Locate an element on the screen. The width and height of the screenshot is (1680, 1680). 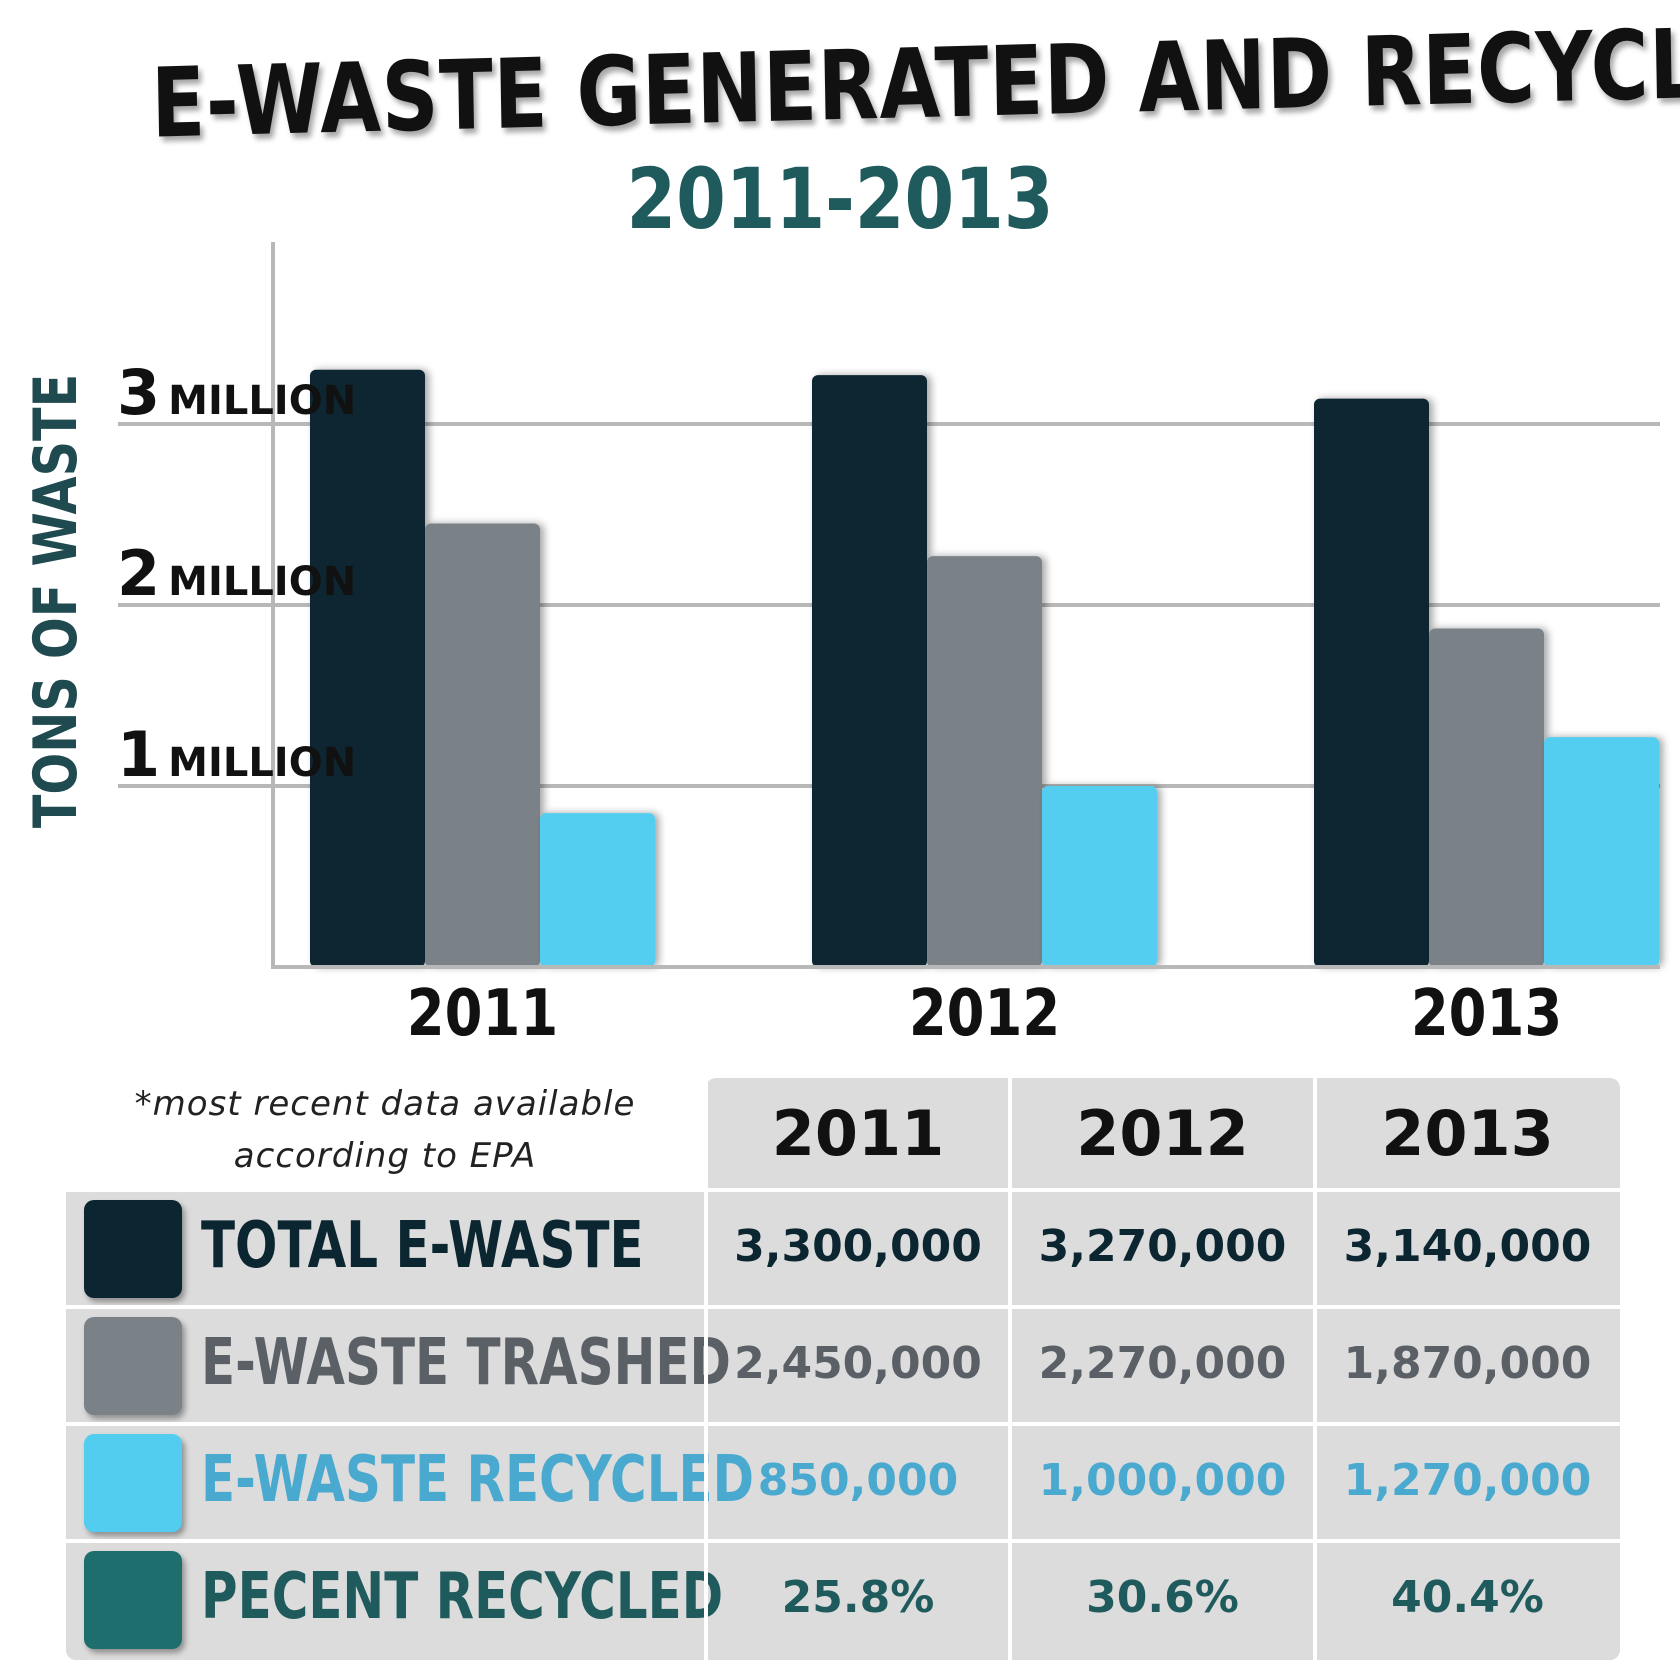
percent-swatch is located at coordinates (133, 1600).